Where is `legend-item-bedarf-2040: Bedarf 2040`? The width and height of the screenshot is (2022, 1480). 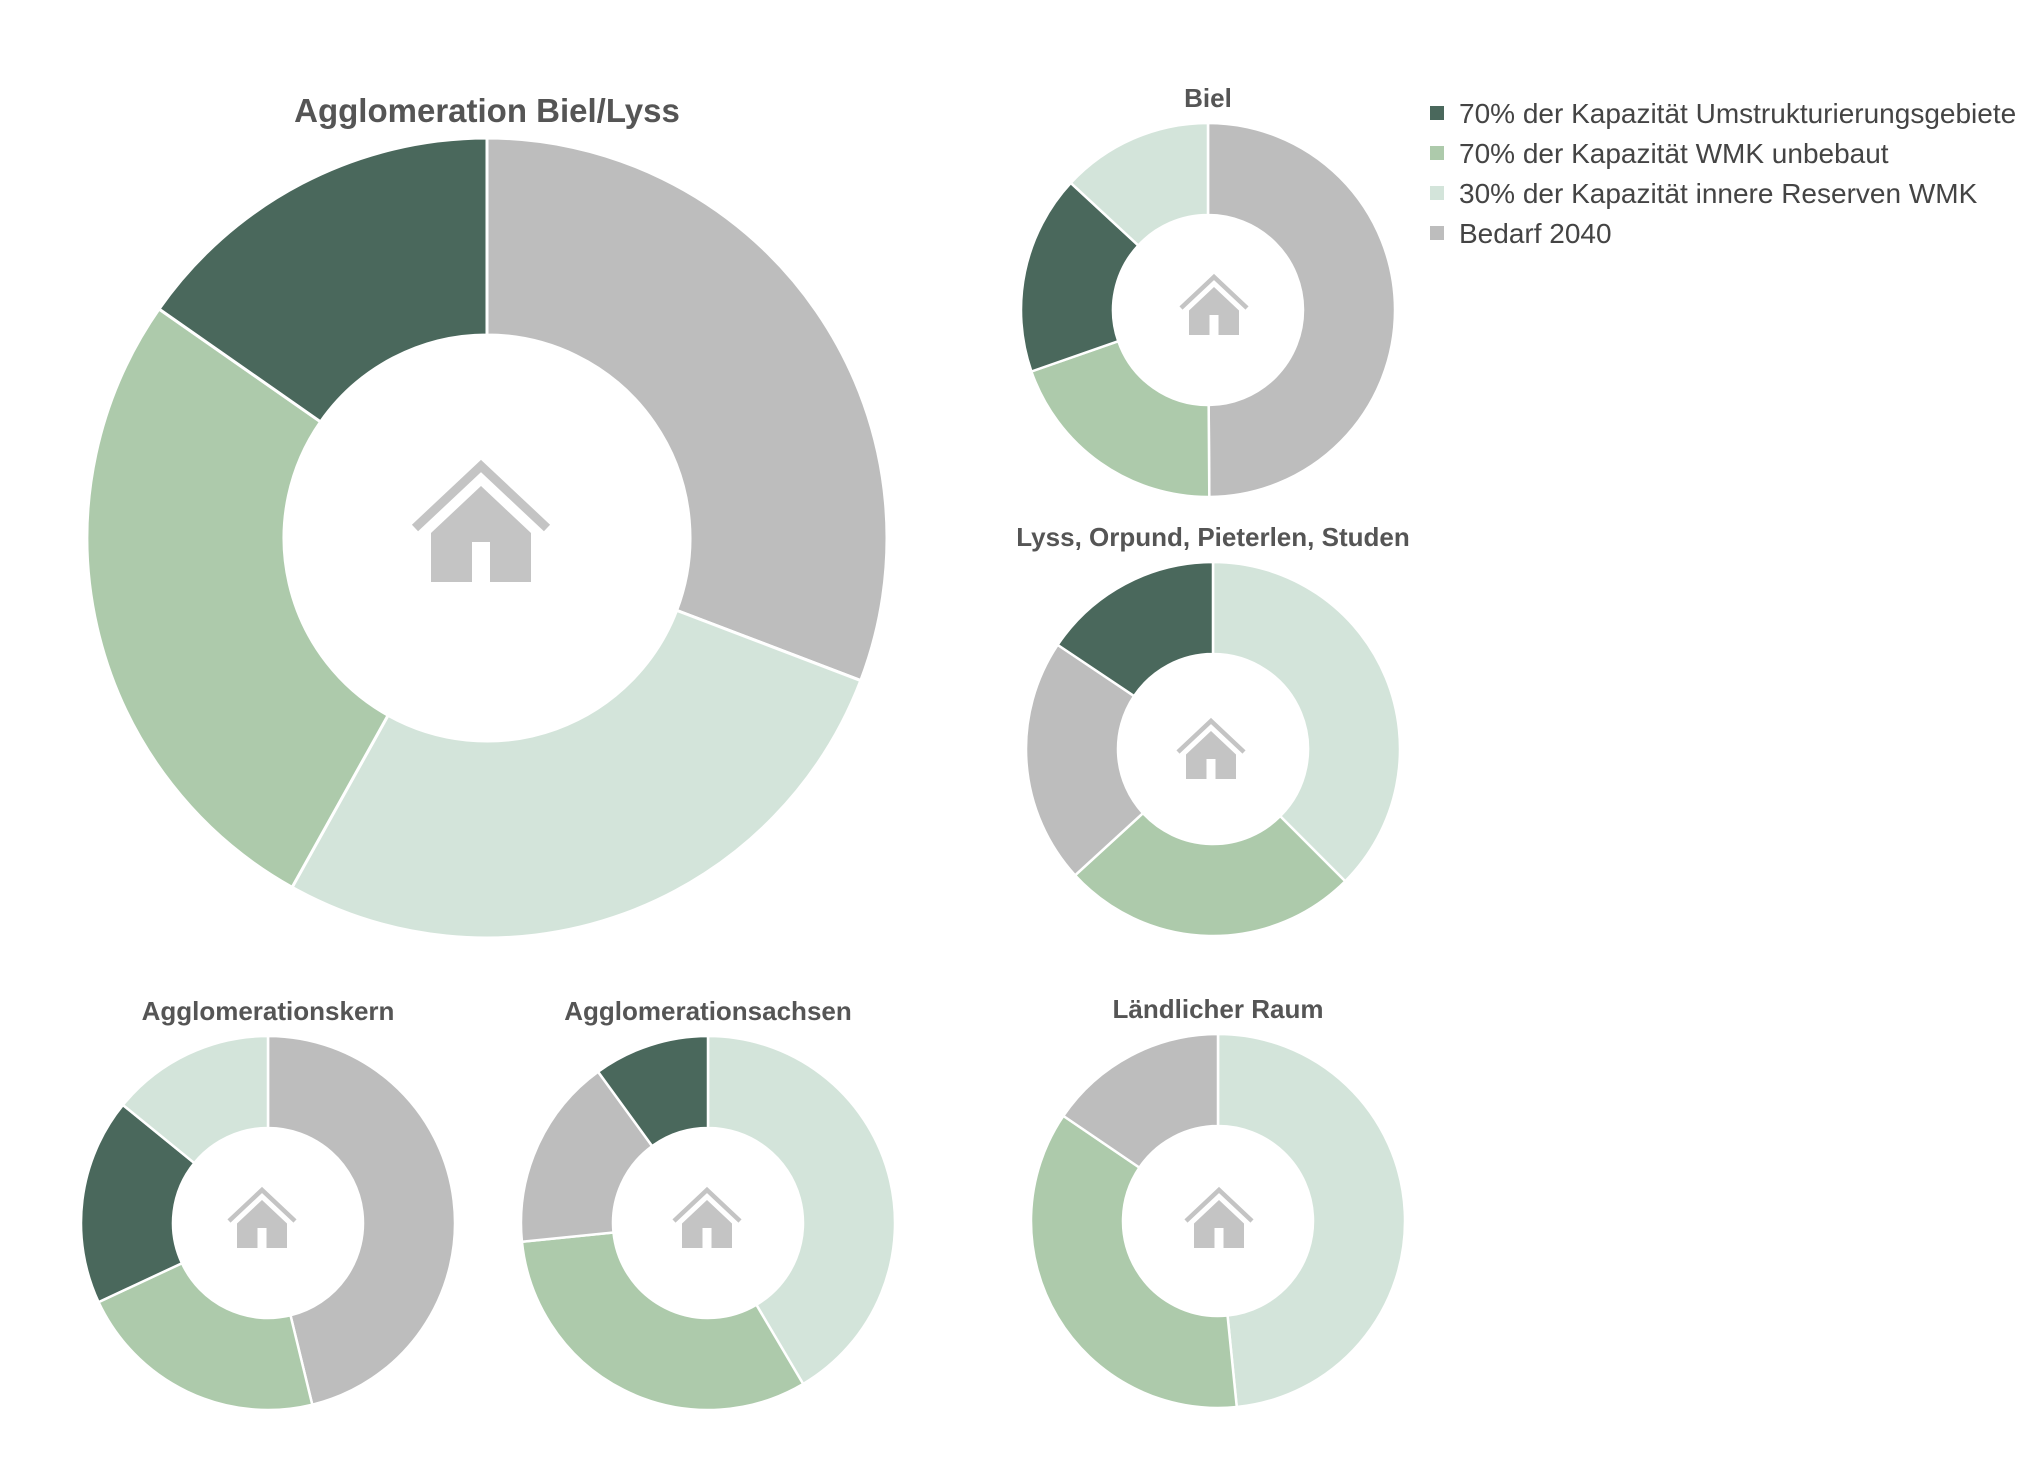 legend-item-bedarf-2040: Bedarf 2040 is located at coordinates (1521, 233).